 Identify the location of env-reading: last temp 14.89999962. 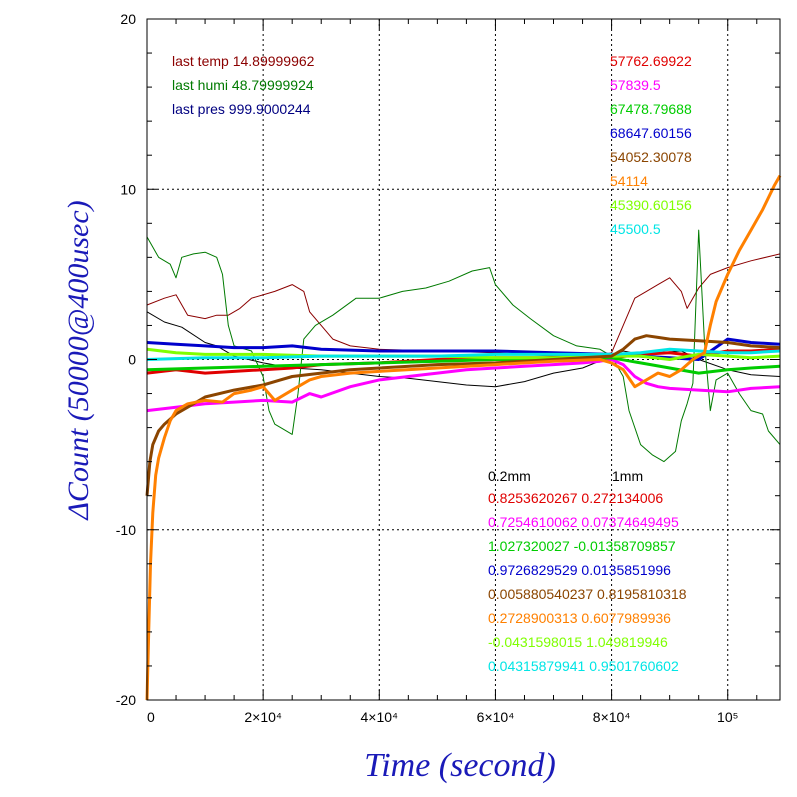
(243, 61).